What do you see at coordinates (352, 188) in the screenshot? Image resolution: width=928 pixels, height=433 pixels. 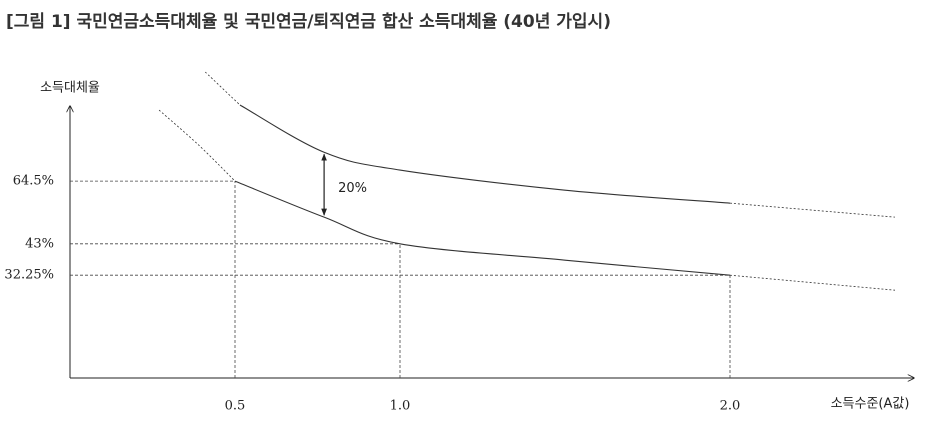 I see `gap-label: 20%` at bounding box center [352, 188].